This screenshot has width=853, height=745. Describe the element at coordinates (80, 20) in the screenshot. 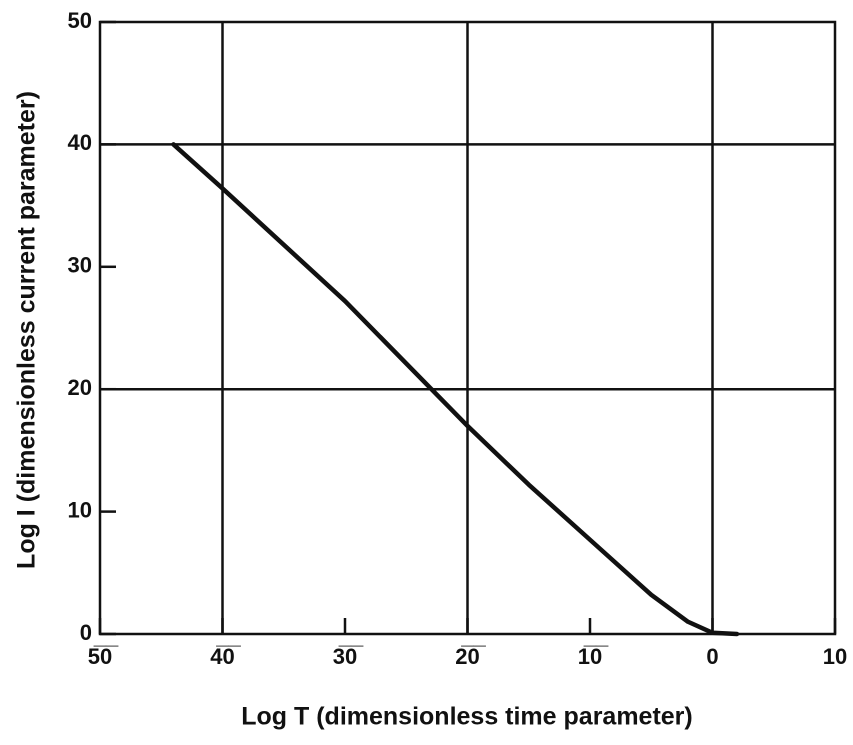

I see `y-tick-label: 50` at that location.